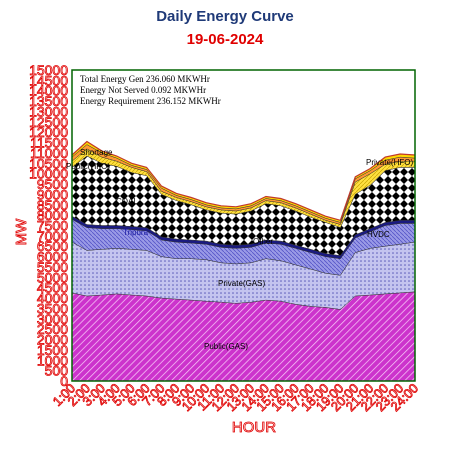 This screenshot has height=451, width=450. I want to click on info-requirement: Energy Requirement 236.152 MKWHr, so click(150, 101).